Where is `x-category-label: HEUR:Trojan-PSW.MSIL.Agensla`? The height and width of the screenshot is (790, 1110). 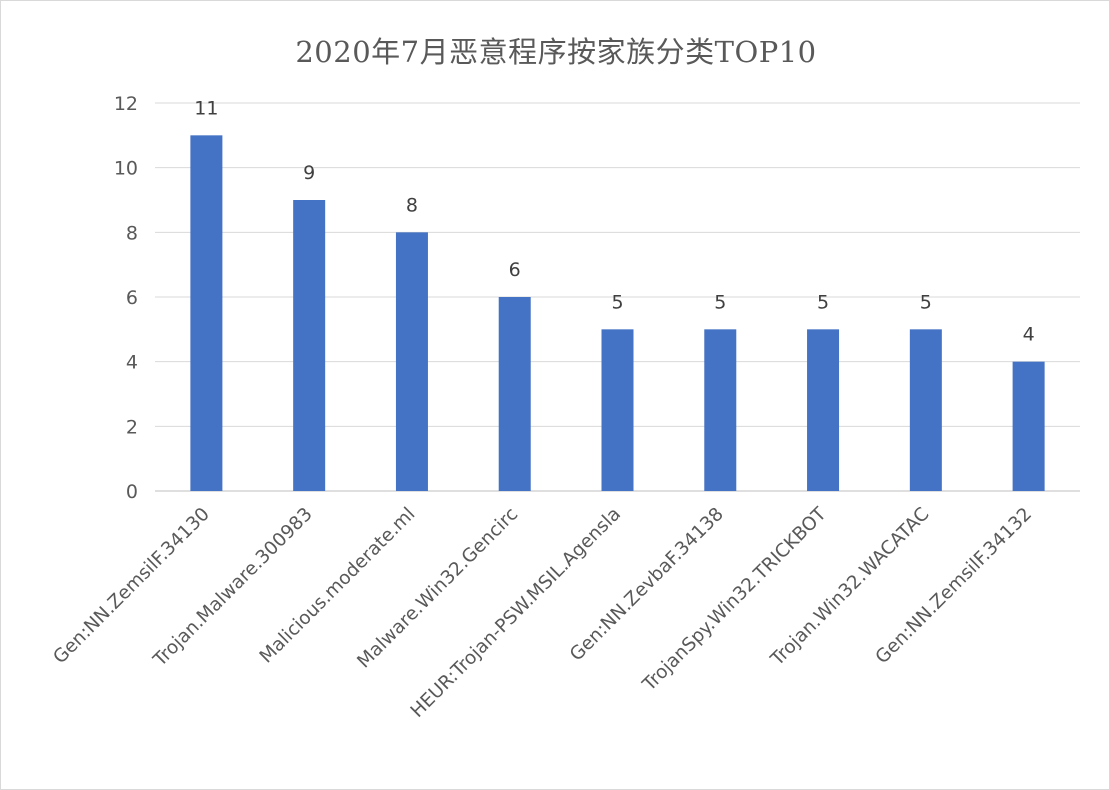 x-category-label: HEUR:Trojan-PSW.MSIL.Agensla is located at coordinates (516, 613).